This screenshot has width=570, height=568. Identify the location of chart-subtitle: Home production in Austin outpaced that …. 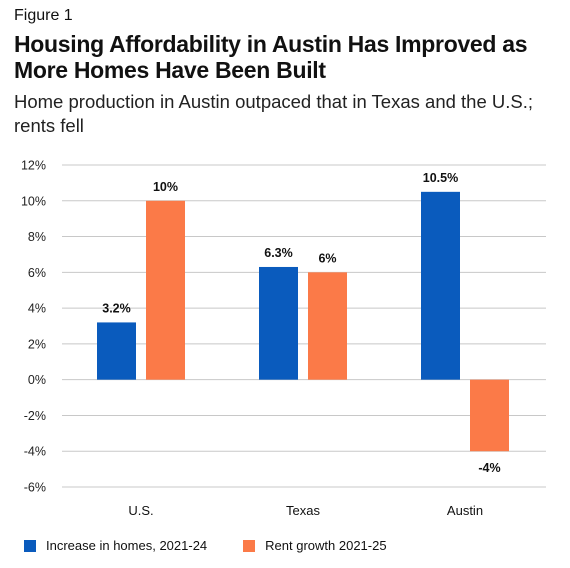
(274, 113).